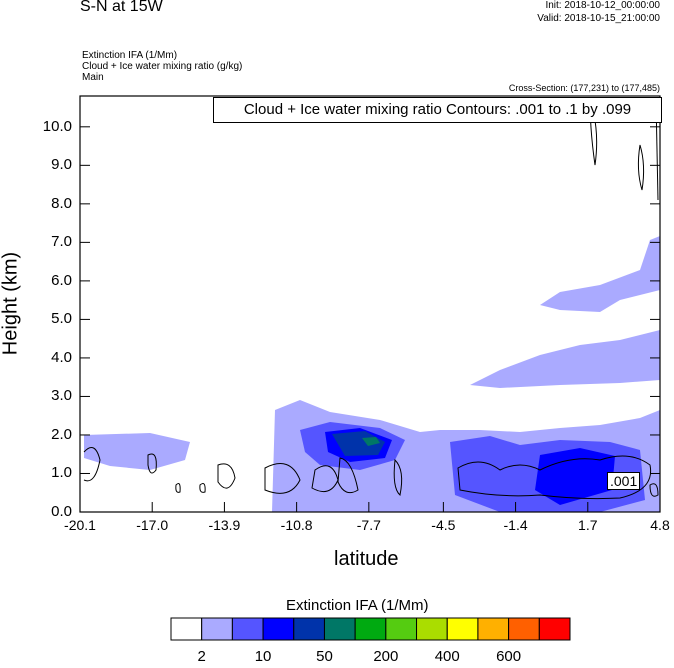  What do you see at coordinates (152, 525) in the screenshot?
I see `x-tick-label: -17.0` at bounding box center [152, 525].